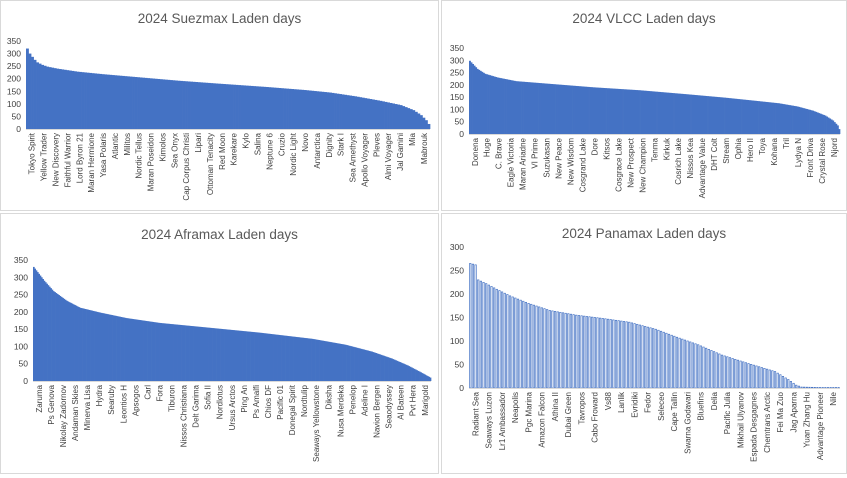 Image resolution: width=847 pixels, height=478 pixels. What do you see at coordinates (807, 420) in the screenshot?
I see `x-tick-label: Yuan Zhang Hu` at bounding box center [807, 420].